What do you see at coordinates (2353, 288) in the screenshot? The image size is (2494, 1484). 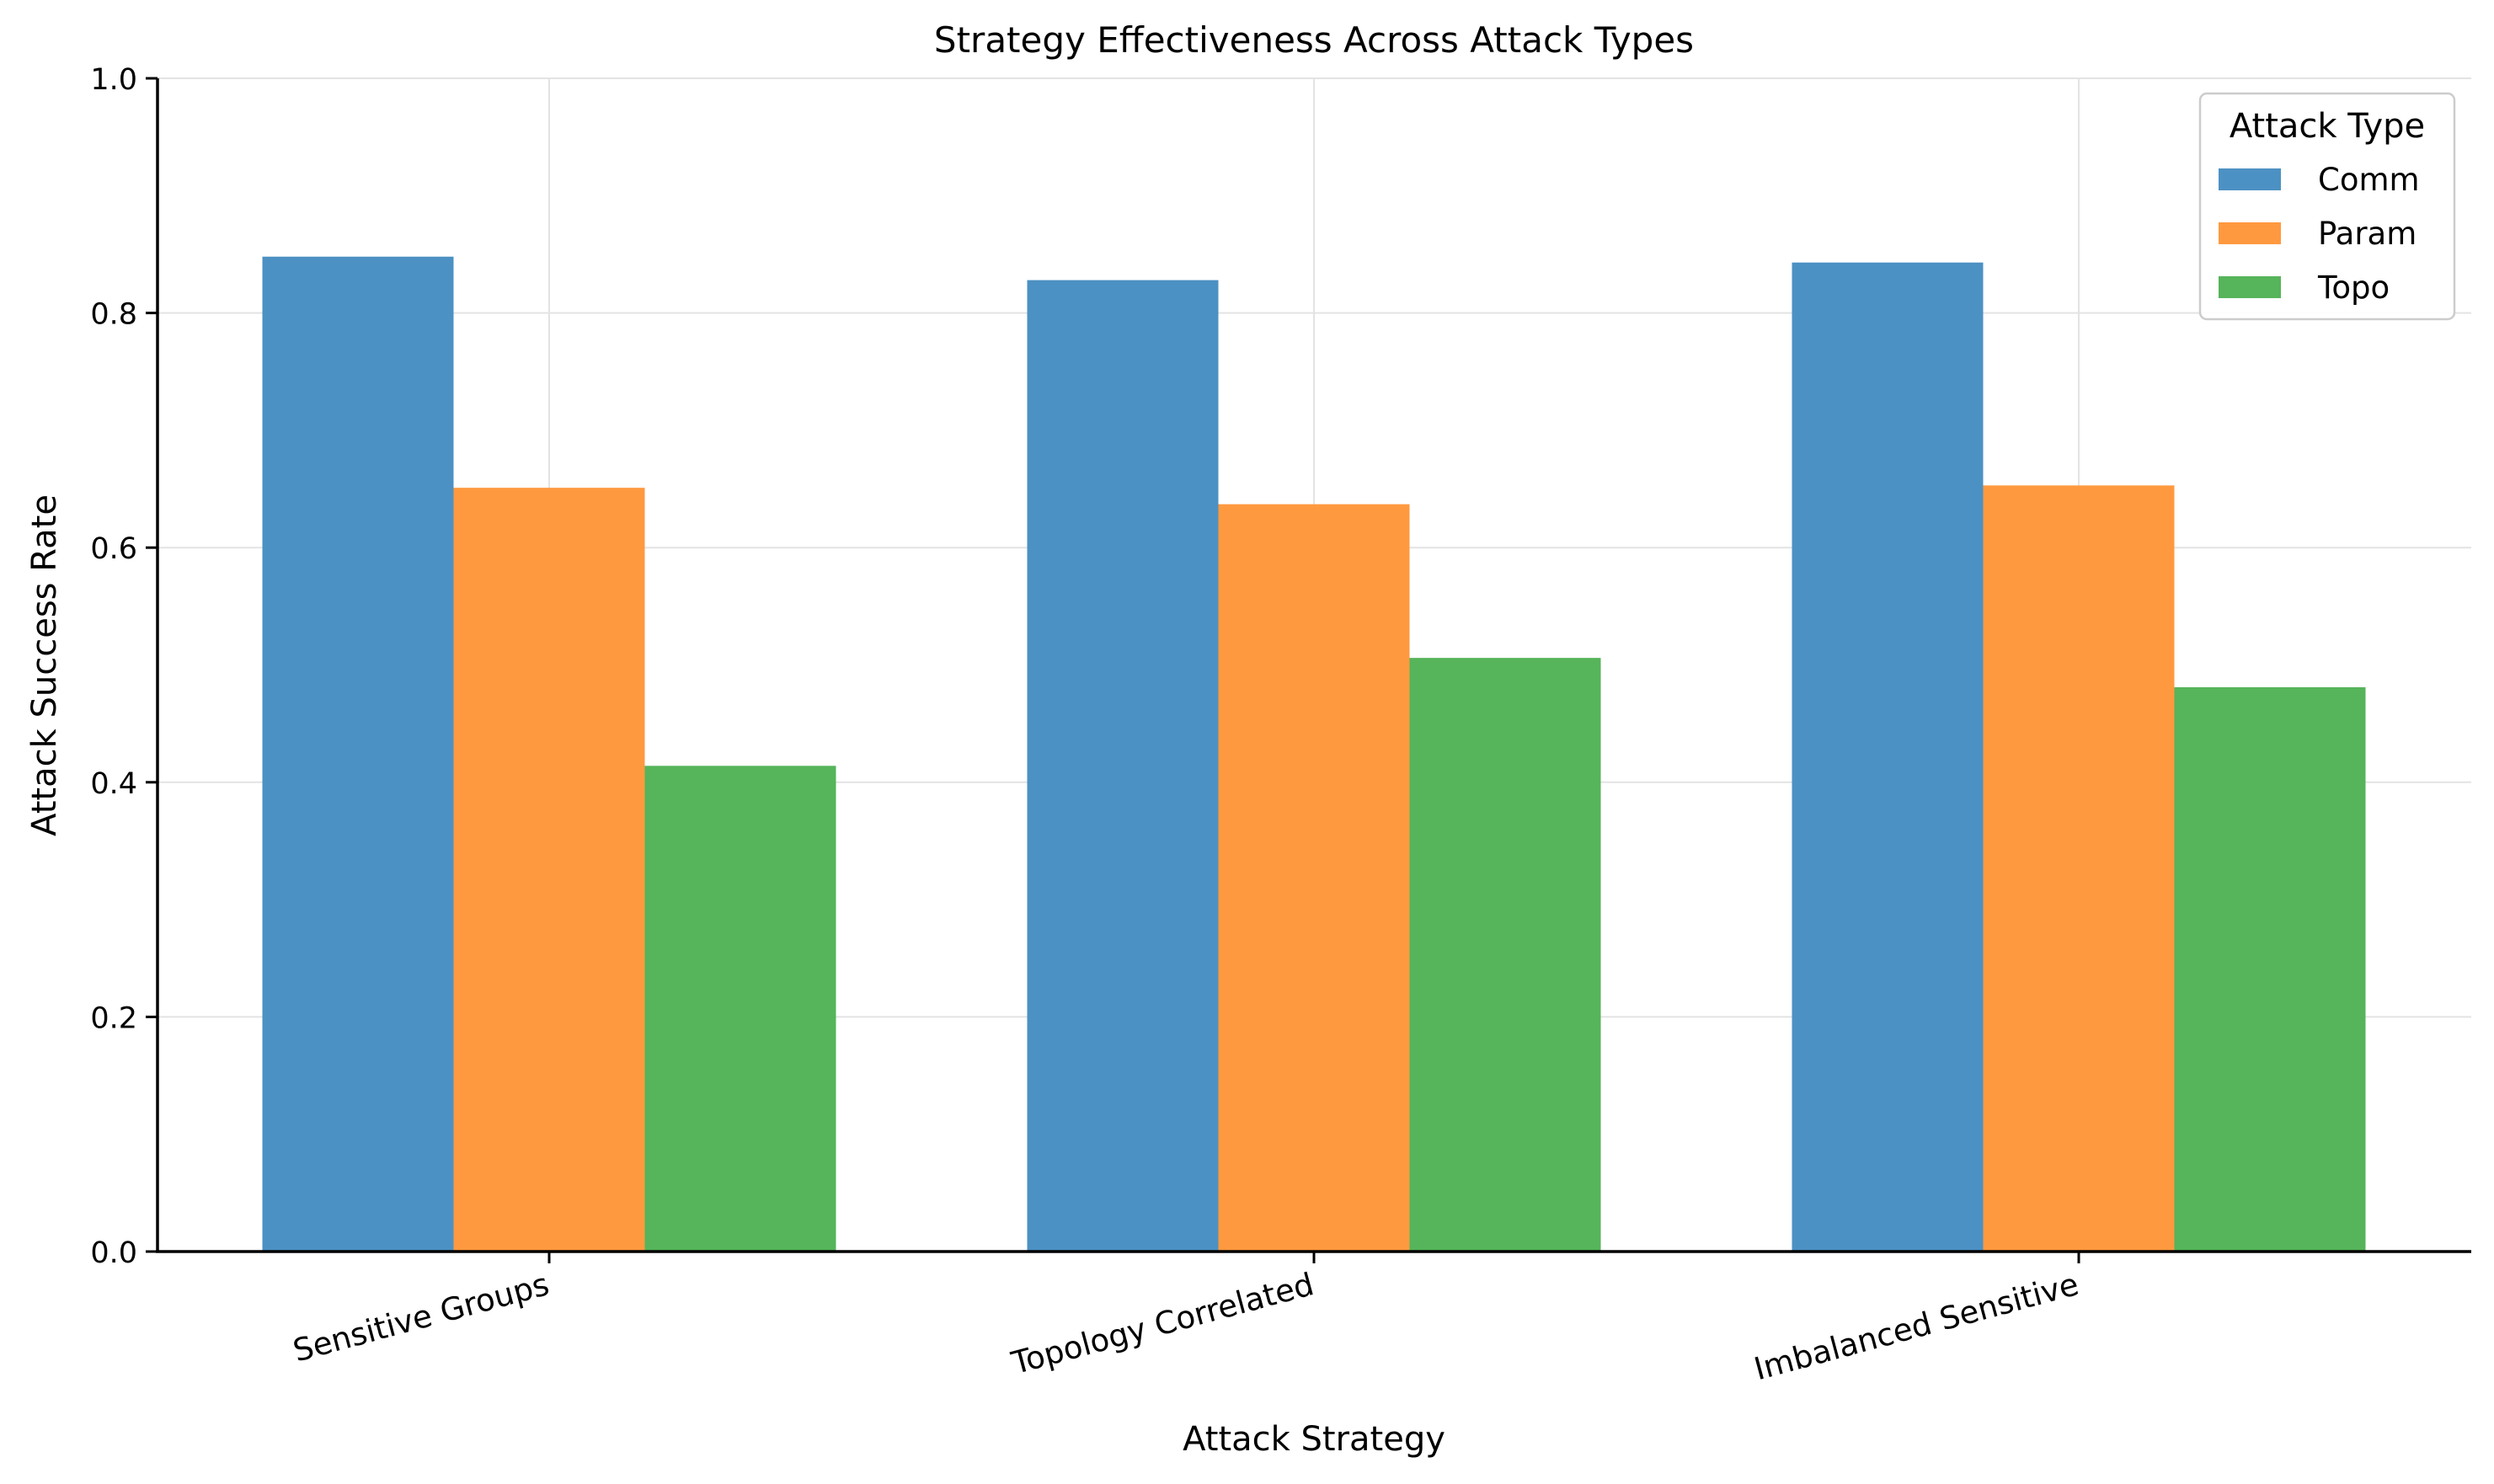 I see `legend-label-topo: Topo` at bounding box center [2353, 288].